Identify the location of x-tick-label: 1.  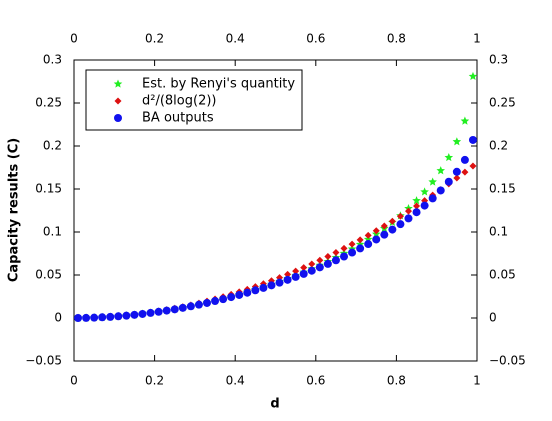
(477, 381).